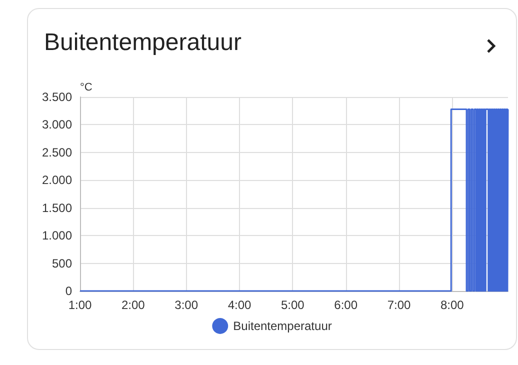 The width and height of the screenshot is (518, 365). What do you see at coordinates (399, 305) in the screenshot?
I see `x-tick-label: 7:00` at bounding box center [399, 305].